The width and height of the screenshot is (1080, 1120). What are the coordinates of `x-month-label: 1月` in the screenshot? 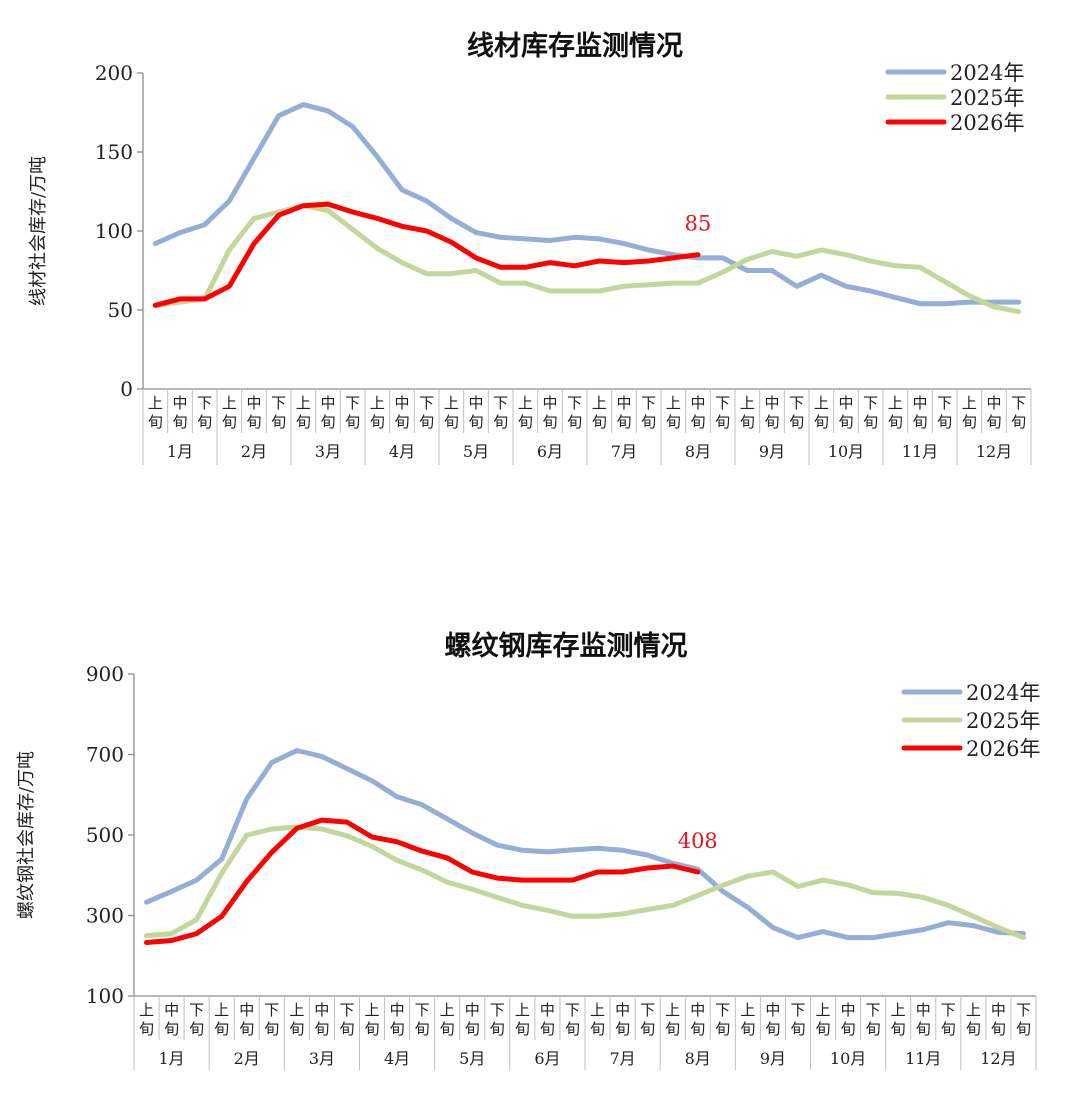 It's located at (180, 451).